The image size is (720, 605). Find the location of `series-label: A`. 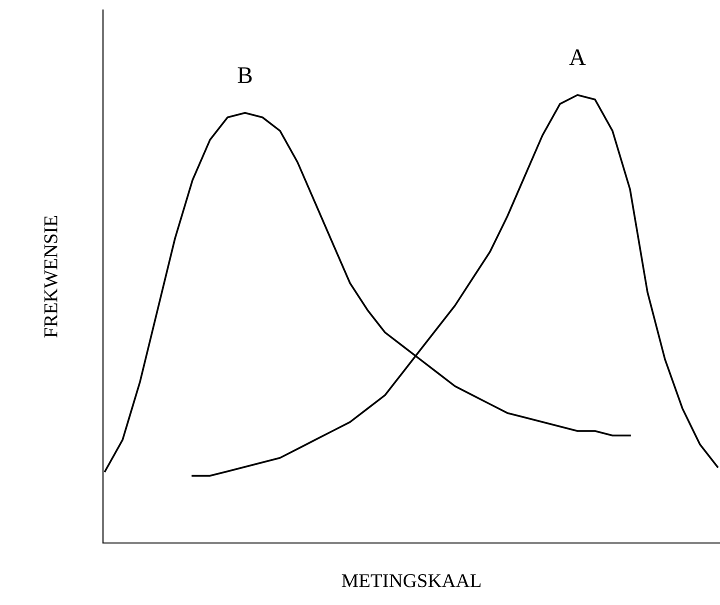

series-label: A is located at coordinates (577, 57).